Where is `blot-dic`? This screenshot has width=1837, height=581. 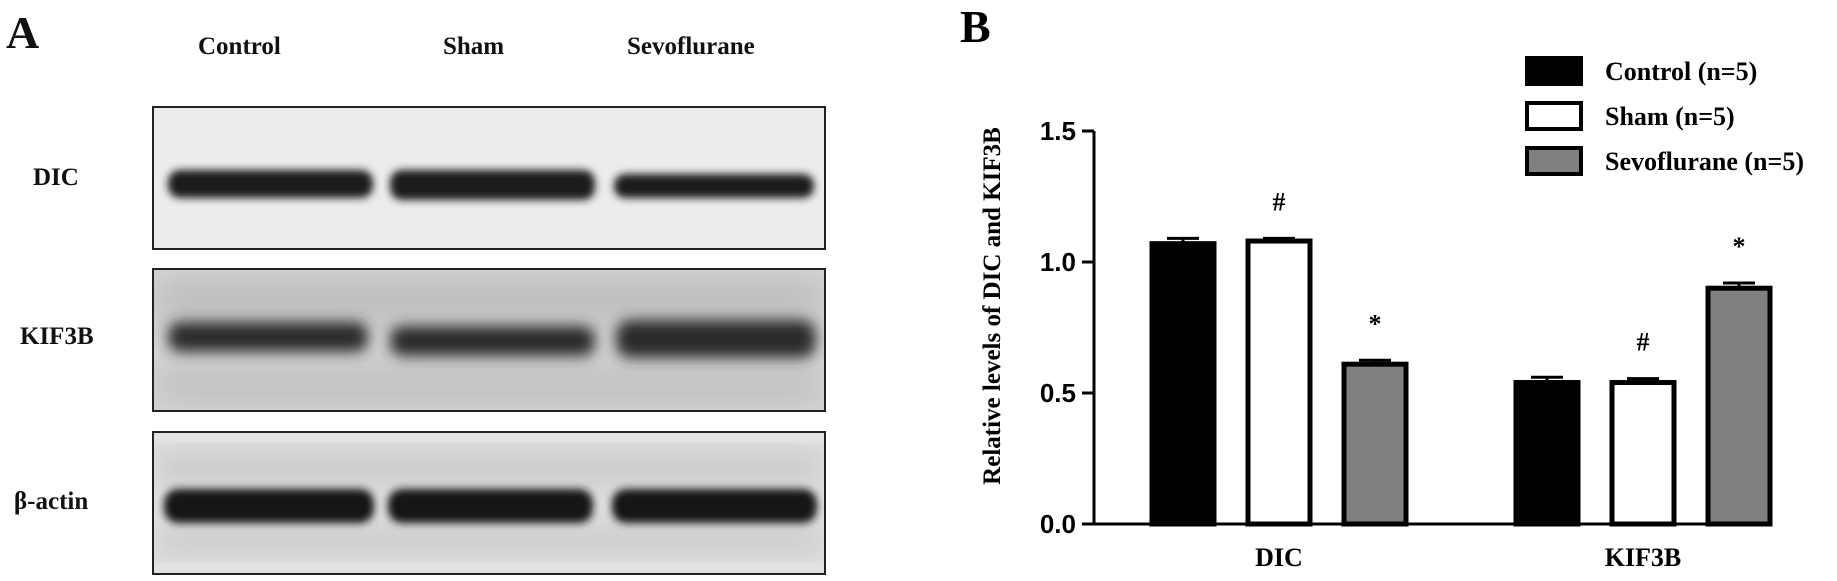 blot-dic is located at coordinates (489, 178).